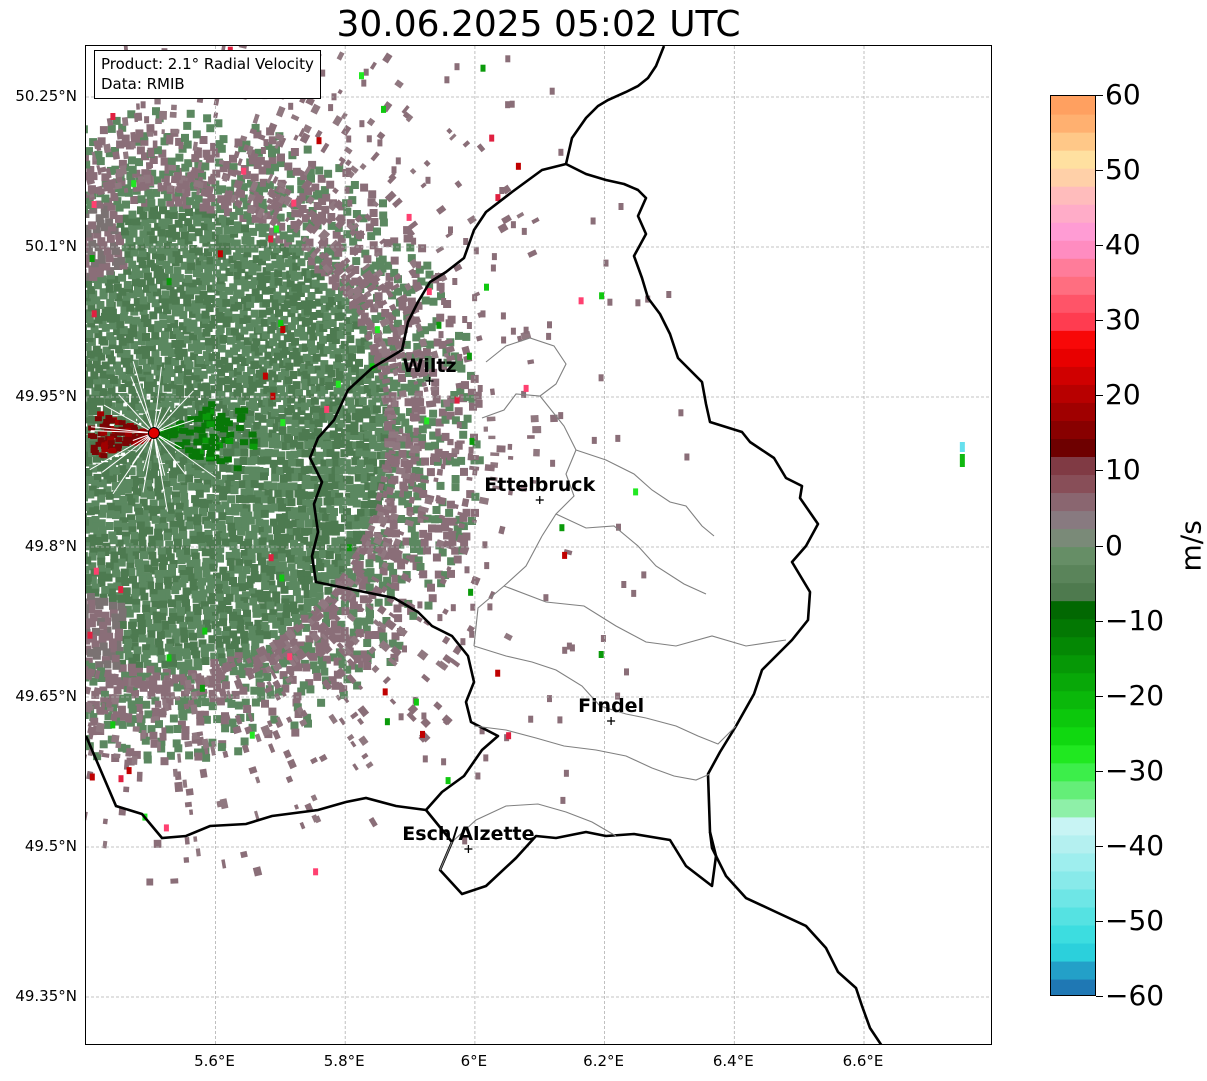 The width and height of the screenshot is (1207, 1081). I want to click on lon-label: 5.6°E, so click(214, 1061).